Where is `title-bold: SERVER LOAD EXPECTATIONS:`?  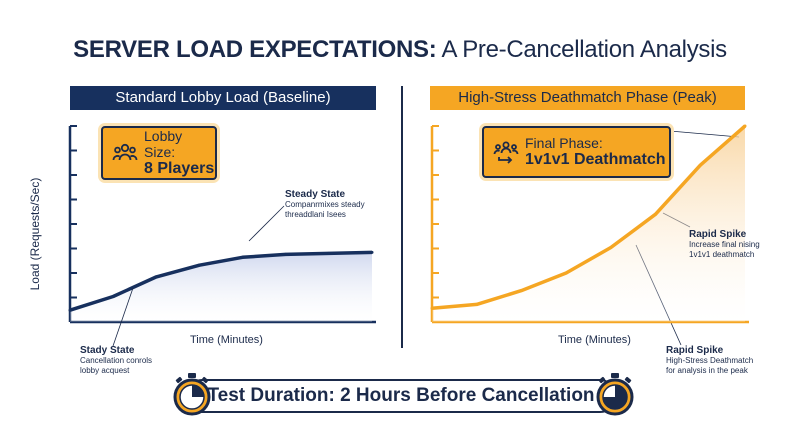 title-bold: SERVER LOAD EXPECTATIONS: is located at coordinates (255, 49).